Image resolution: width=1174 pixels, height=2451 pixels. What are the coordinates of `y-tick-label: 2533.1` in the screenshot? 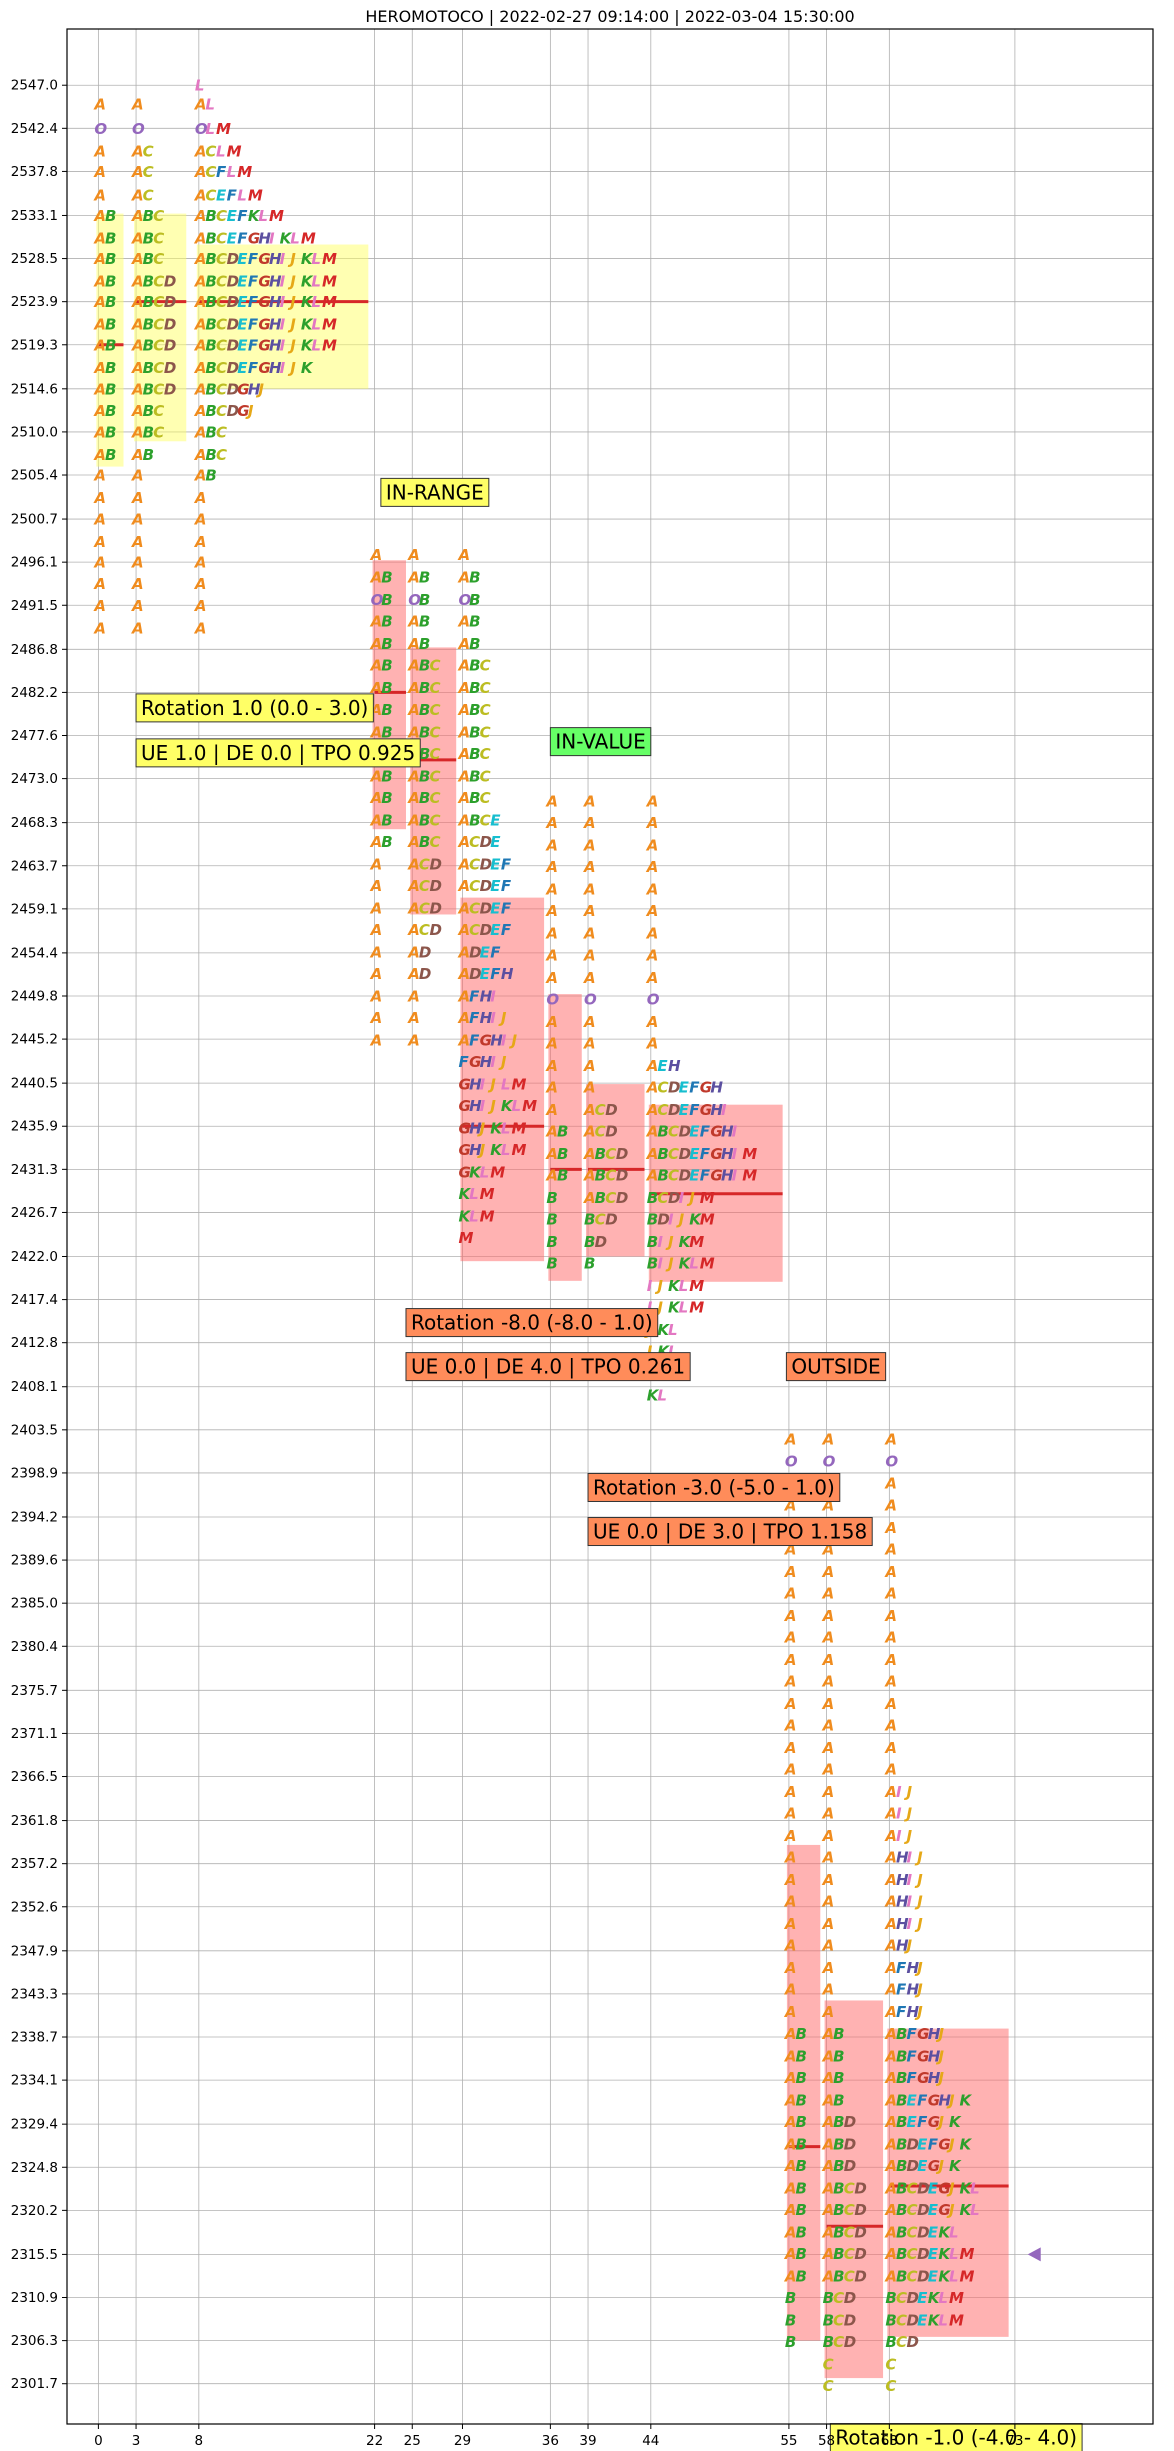 It's located at (34, 216).